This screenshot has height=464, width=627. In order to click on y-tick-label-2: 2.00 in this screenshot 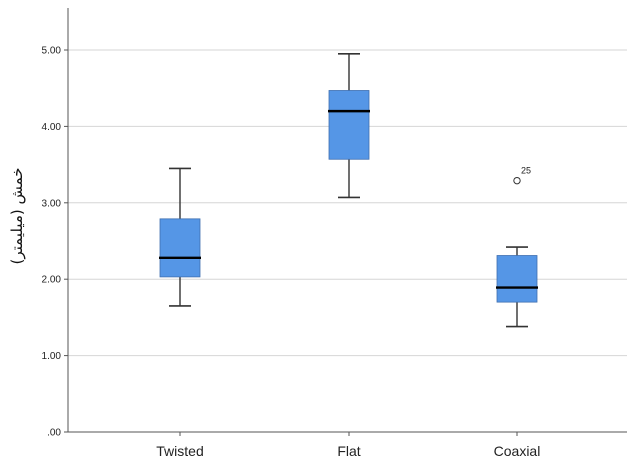, I will do `click(52, 280)`.